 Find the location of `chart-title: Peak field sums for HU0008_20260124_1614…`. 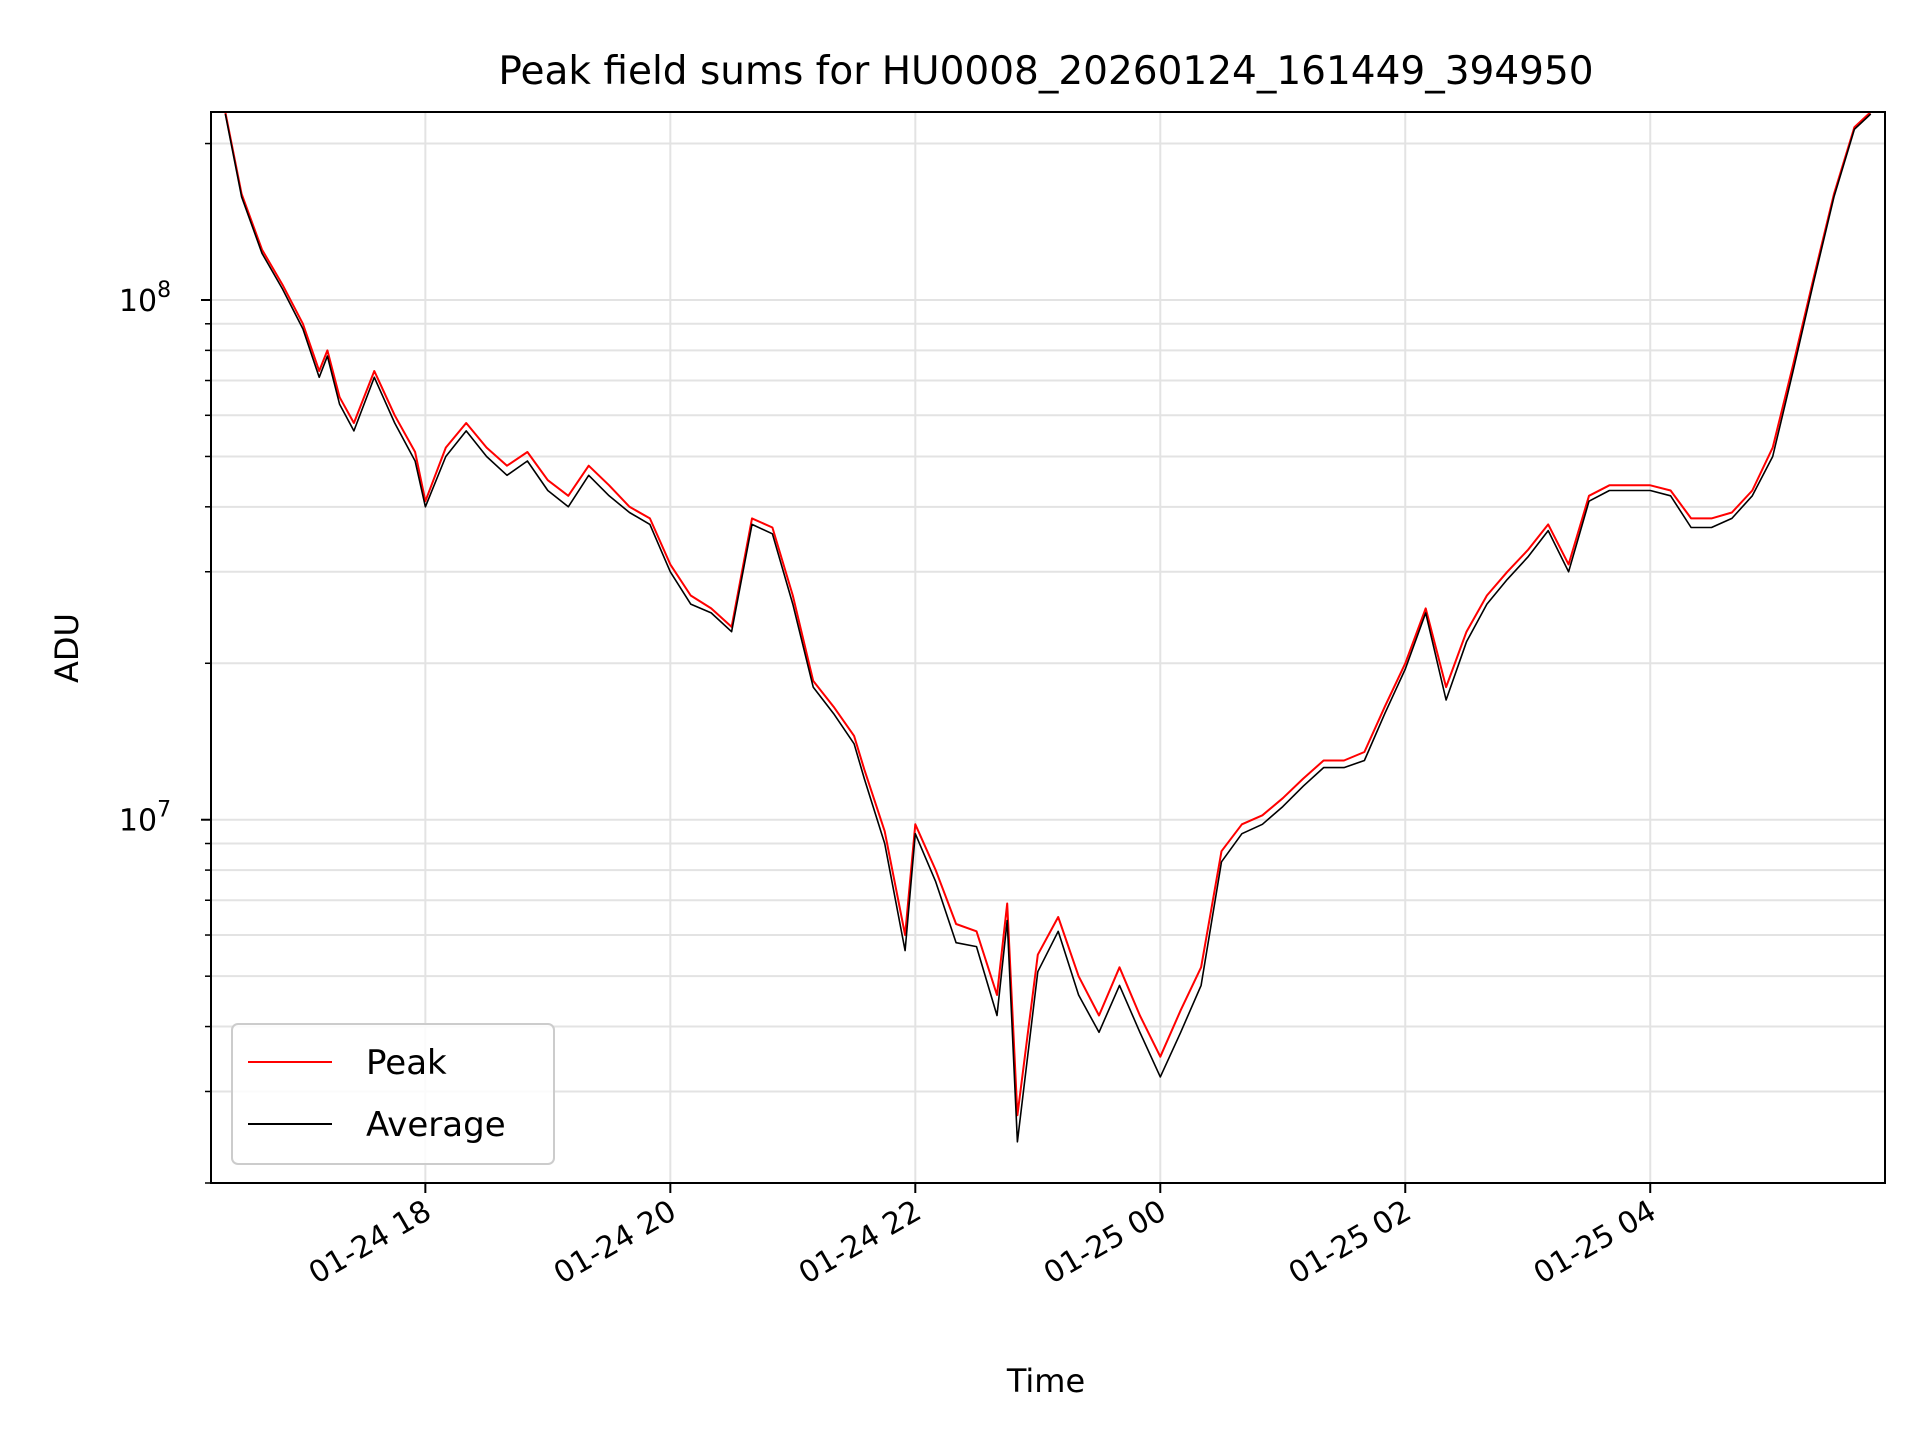

chart-title: Peak field sums for HU0008_20260124_1614… is located at coordinates (1045, 71).